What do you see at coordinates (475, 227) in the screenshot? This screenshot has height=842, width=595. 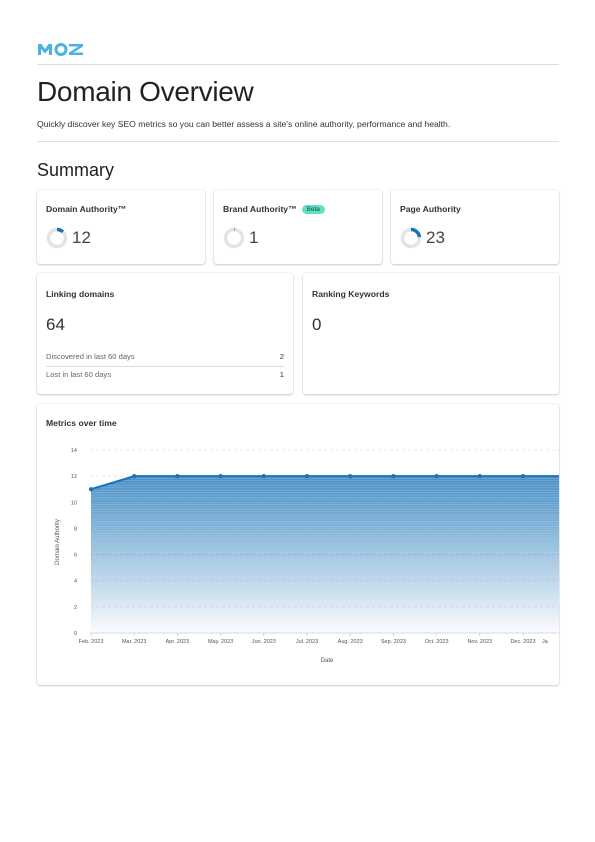 I see `page-authority-card: Page Authority 23` at bounding box center [475, 227].